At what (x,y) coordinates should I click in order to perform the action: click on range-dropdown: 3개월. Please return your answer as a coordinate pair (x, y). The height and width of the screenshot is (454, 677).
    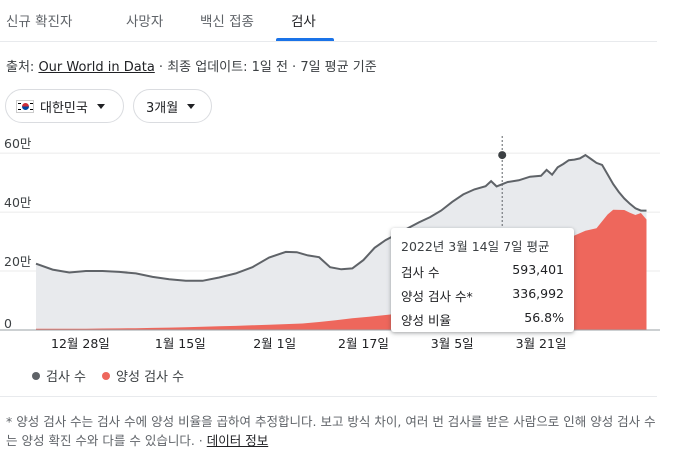
    Looking at the image, I should click on (172, 106).